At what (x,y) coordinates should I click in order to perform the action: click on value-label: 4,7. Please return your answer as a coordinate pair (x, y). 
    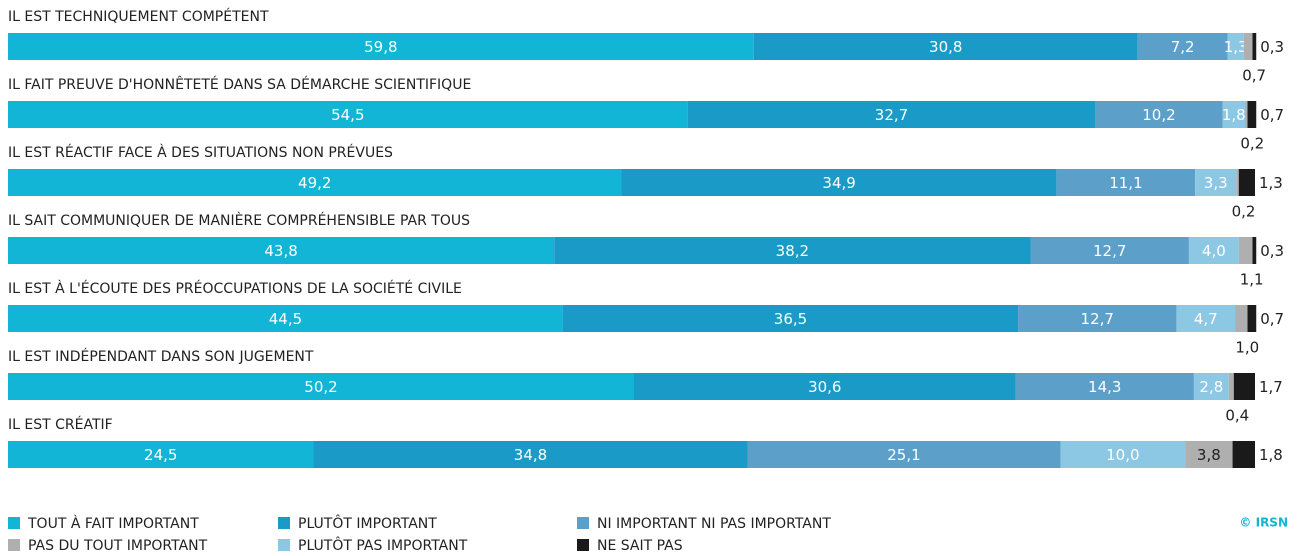
    Looking at the image, I should click on (1206, 319).